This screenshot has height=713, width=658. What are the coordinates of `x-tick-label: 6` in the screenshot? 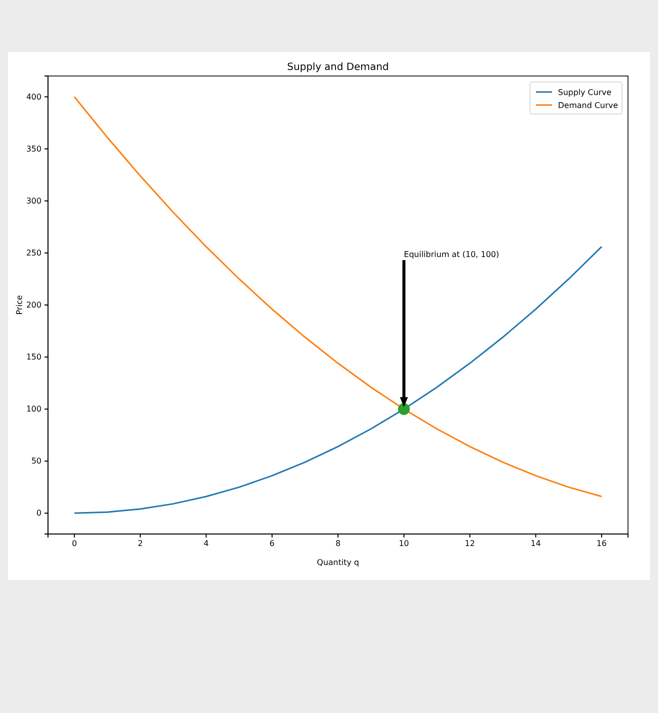 It's located at (272, 543).